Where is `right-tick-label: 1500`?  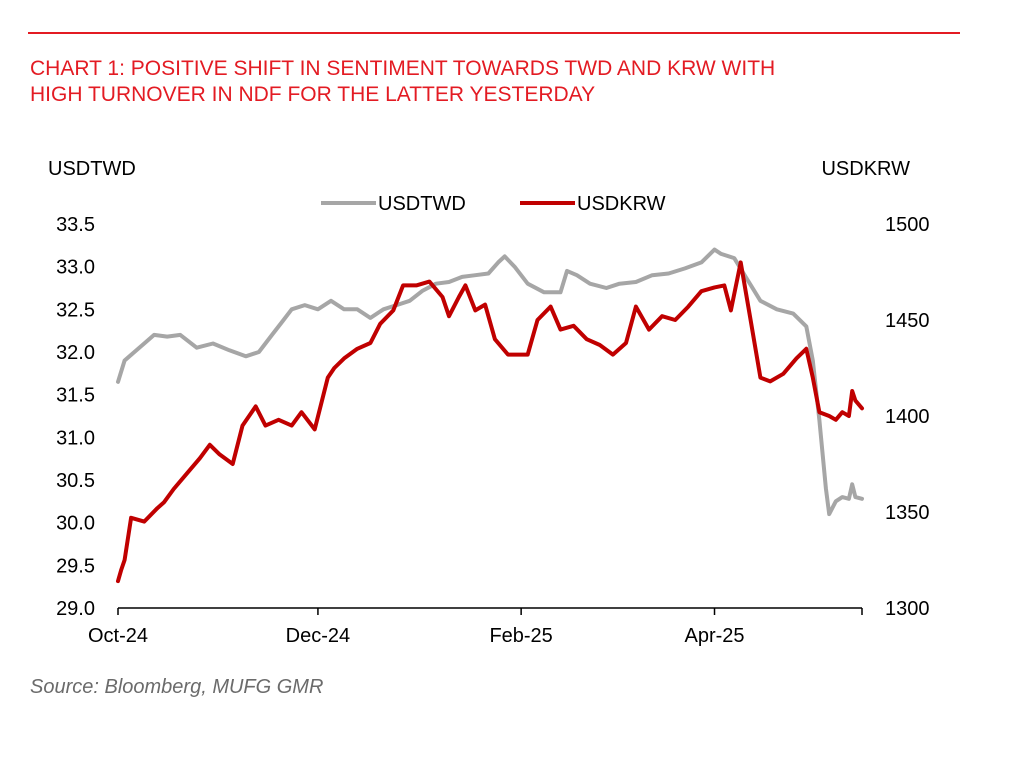
right-tick-label: 1500 is located at coordinates (907, 225).